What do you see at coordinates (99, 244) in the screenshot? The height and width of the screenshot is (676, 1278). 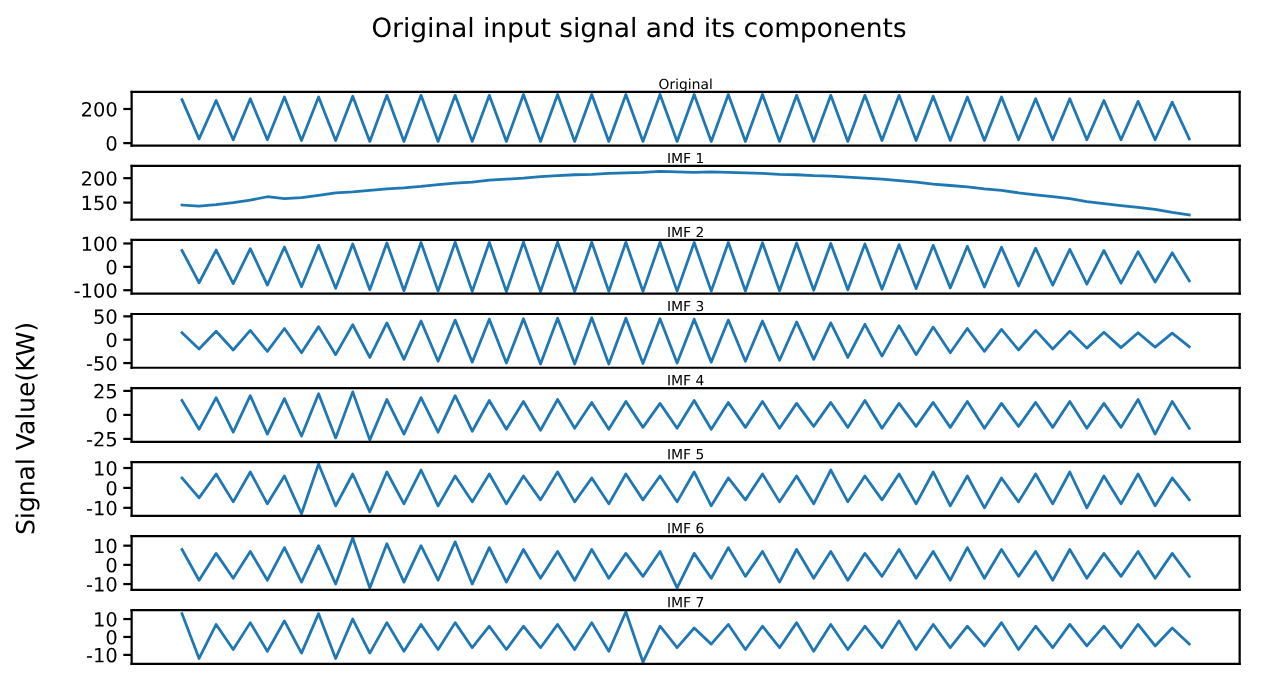 I see `y-tick-label: 100` at bounding box center [99, 244].